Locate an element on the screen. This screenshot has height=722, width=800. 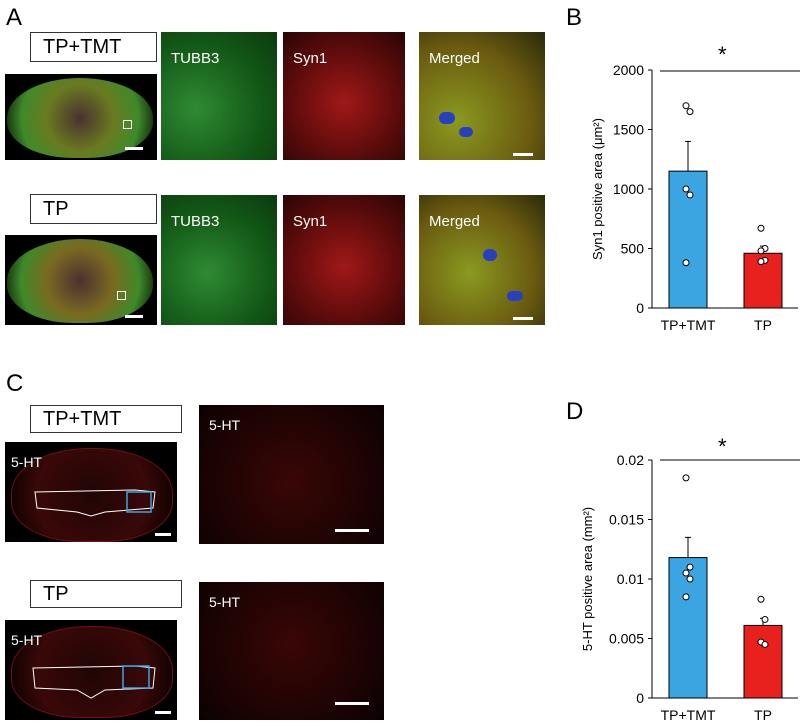
chart-d-star: * is located at coordinates (722, 446).